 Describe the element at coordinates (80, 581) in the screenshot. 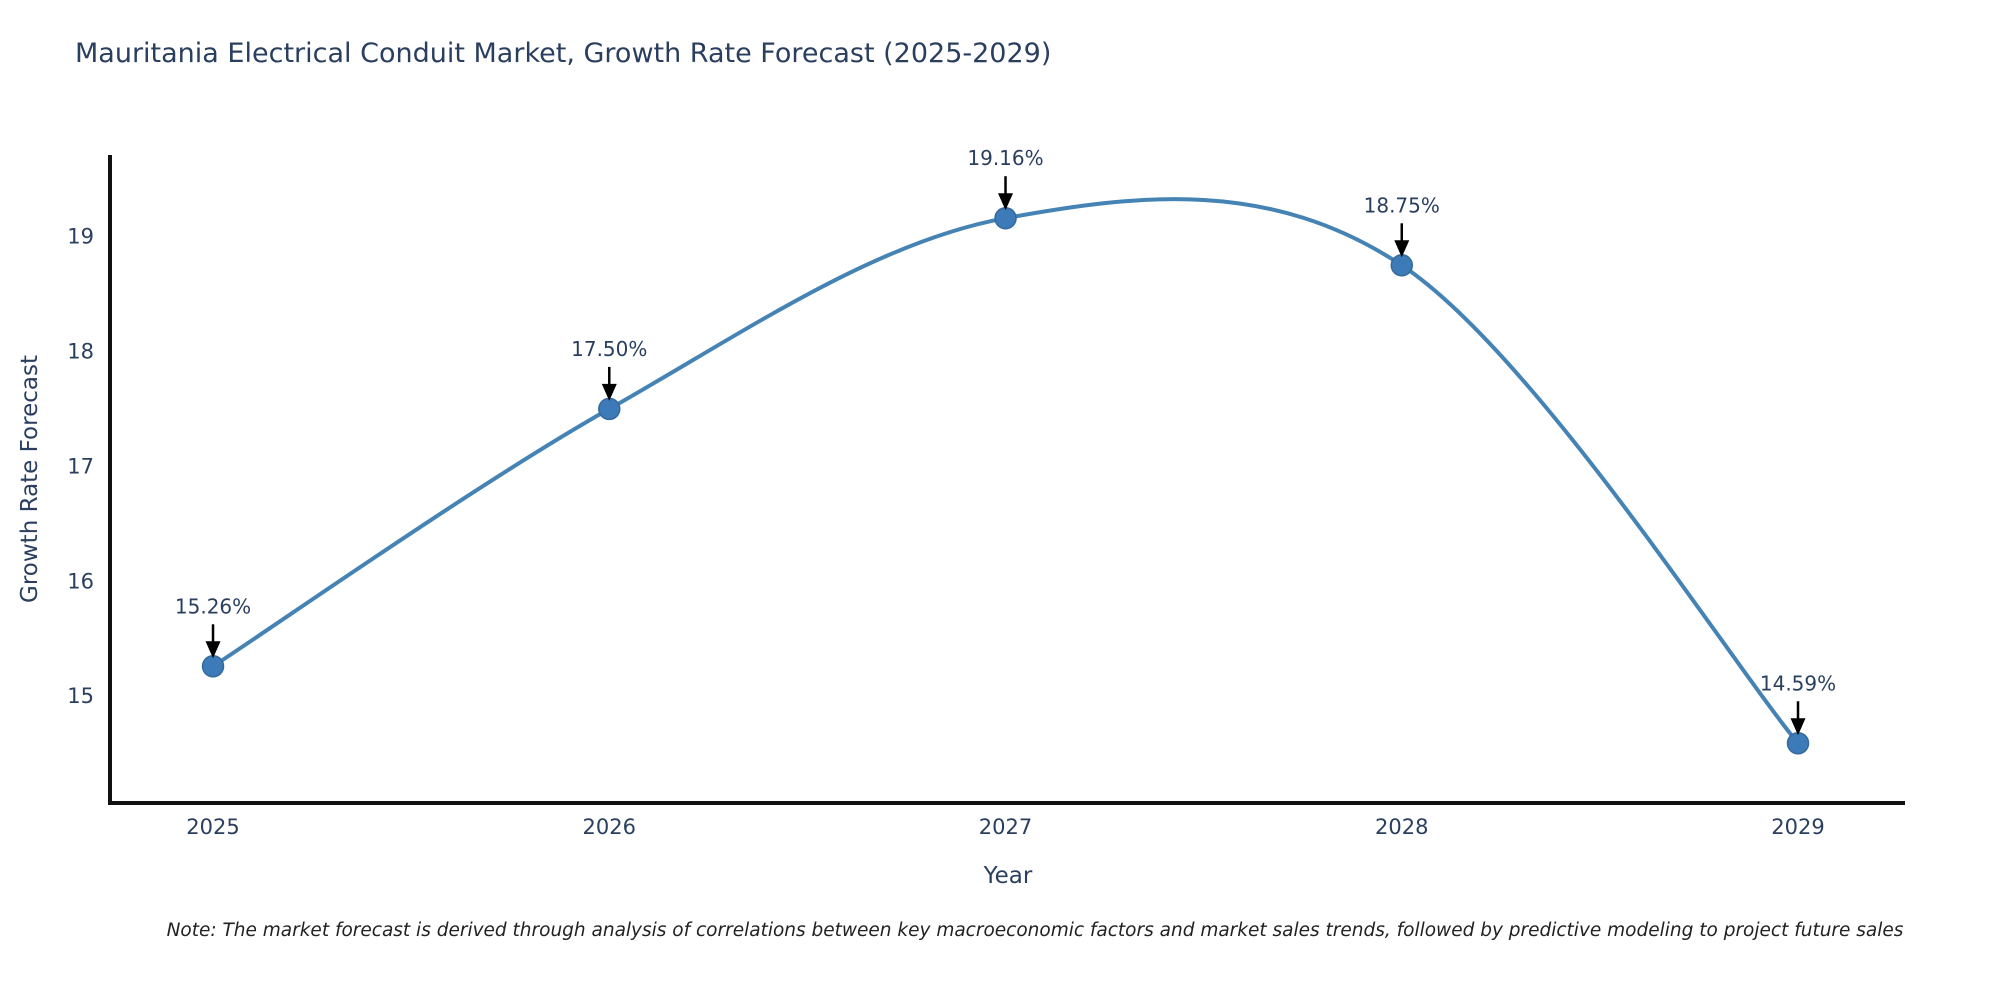

I see `y-tick-label: 16` at that location.